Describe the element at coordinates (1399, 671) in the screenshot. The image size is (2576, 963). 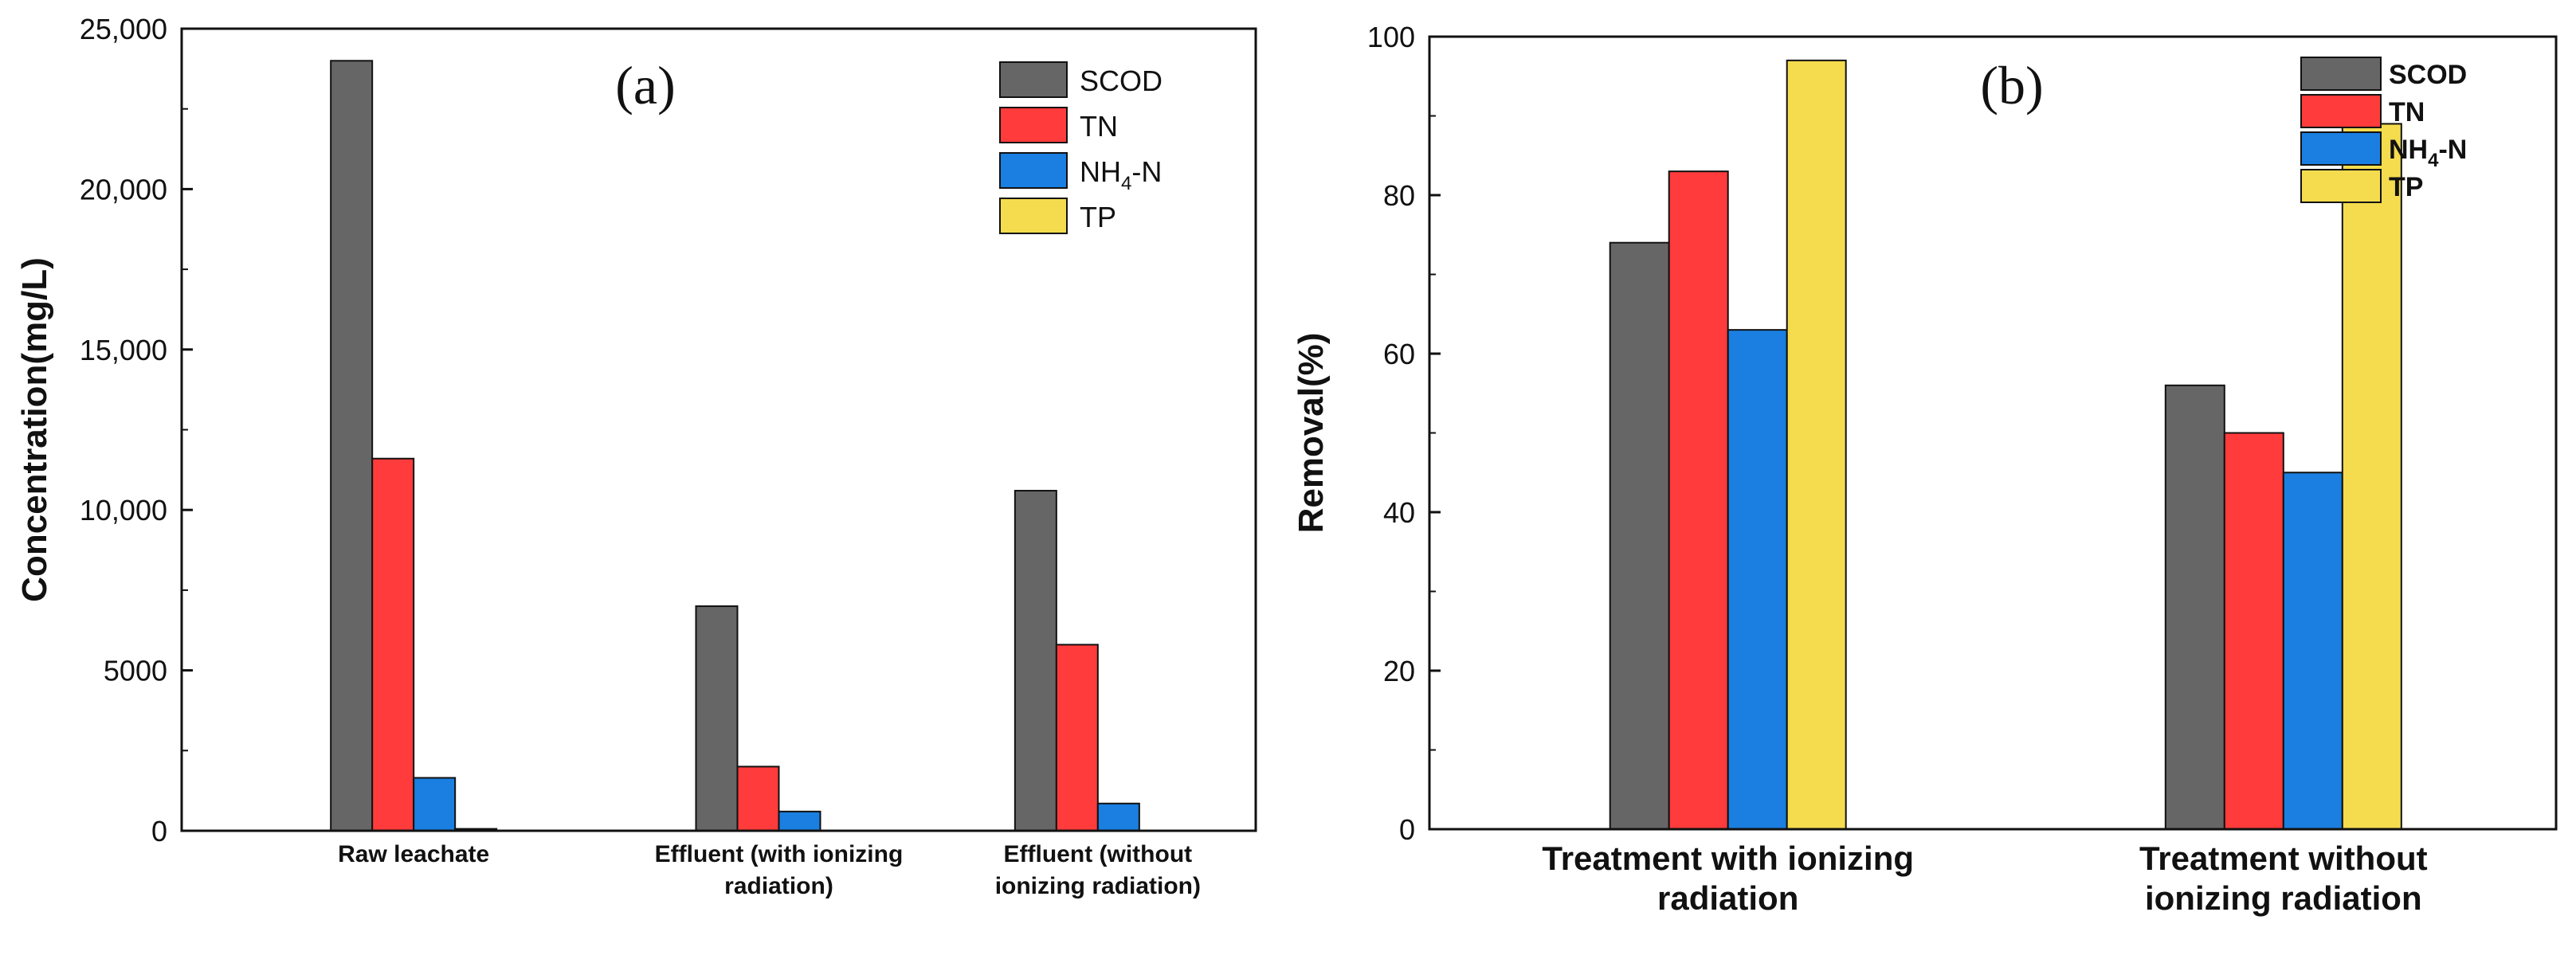
I see `y-tick-label: 20` at that location.